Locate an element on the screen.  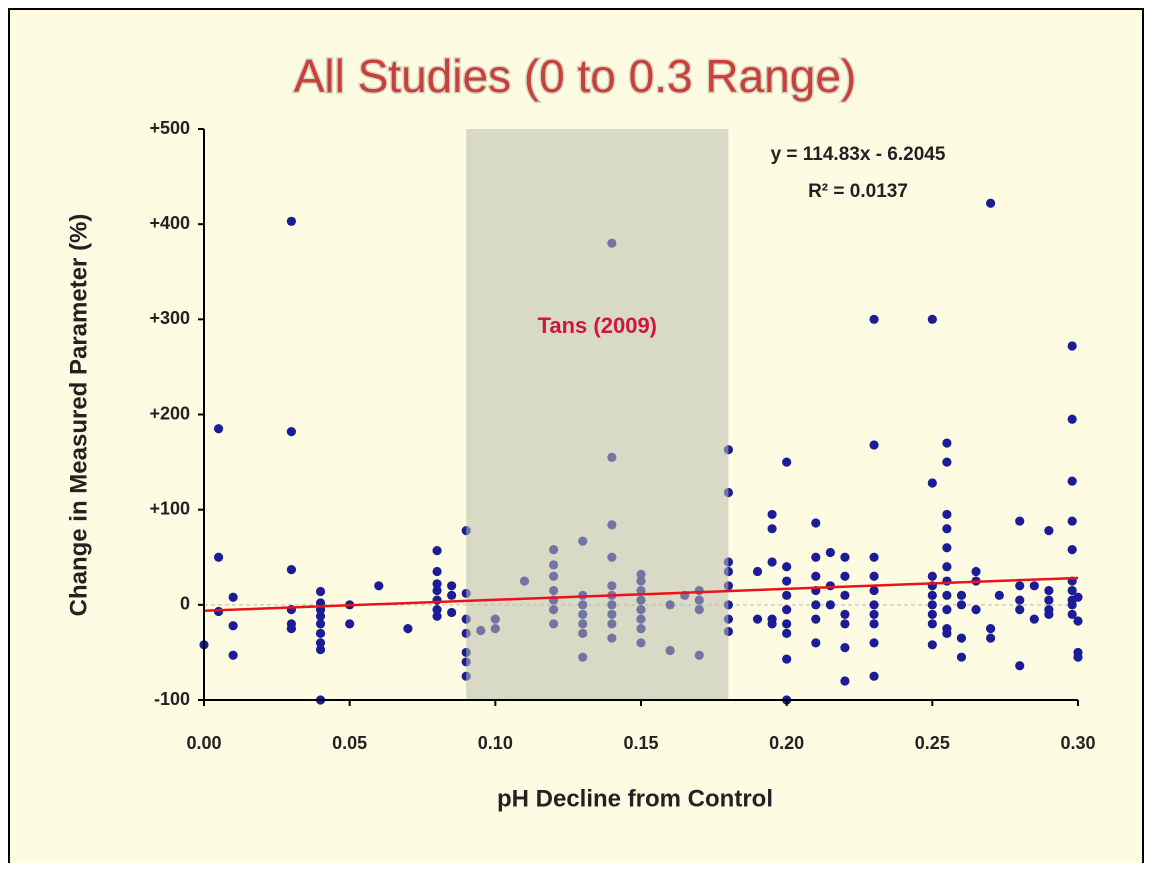
y-tick-label: -100 is located at coordinates (172, 699).